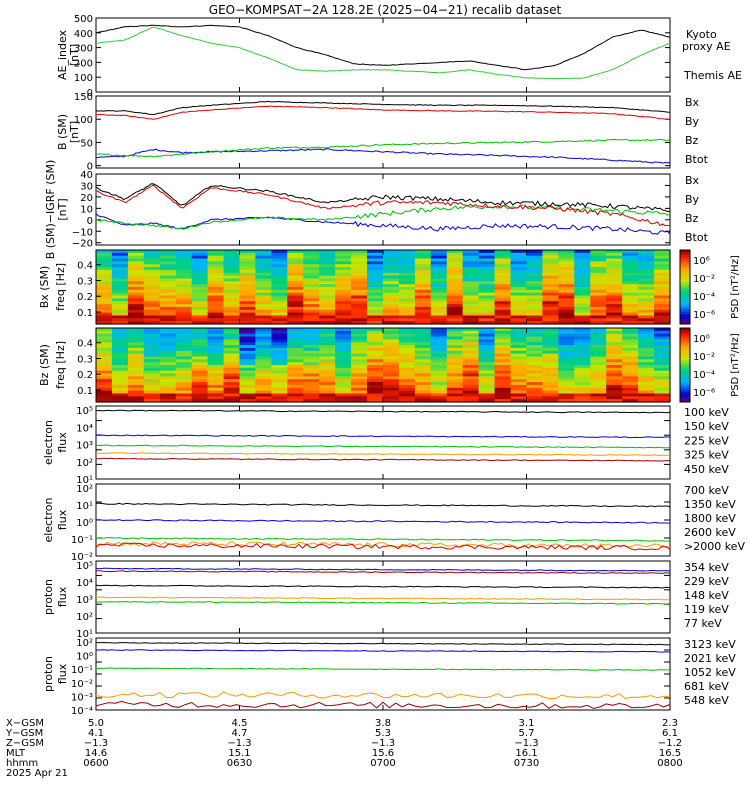 The width and height of the screenshot is (750, 800). What do you see at coordinates (383, 446) in the screenshot?
I see `series-line-225-kev` at bounding box center [383, 446].